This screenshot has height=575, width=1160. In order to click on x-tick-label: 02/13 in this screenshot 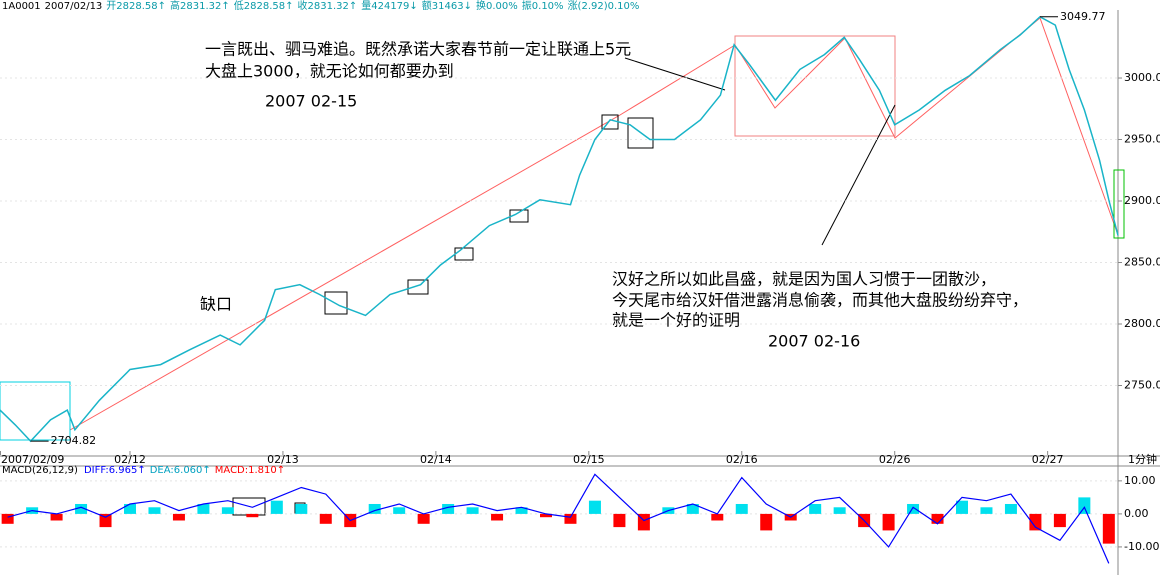, I will do `click(283, 459)`.